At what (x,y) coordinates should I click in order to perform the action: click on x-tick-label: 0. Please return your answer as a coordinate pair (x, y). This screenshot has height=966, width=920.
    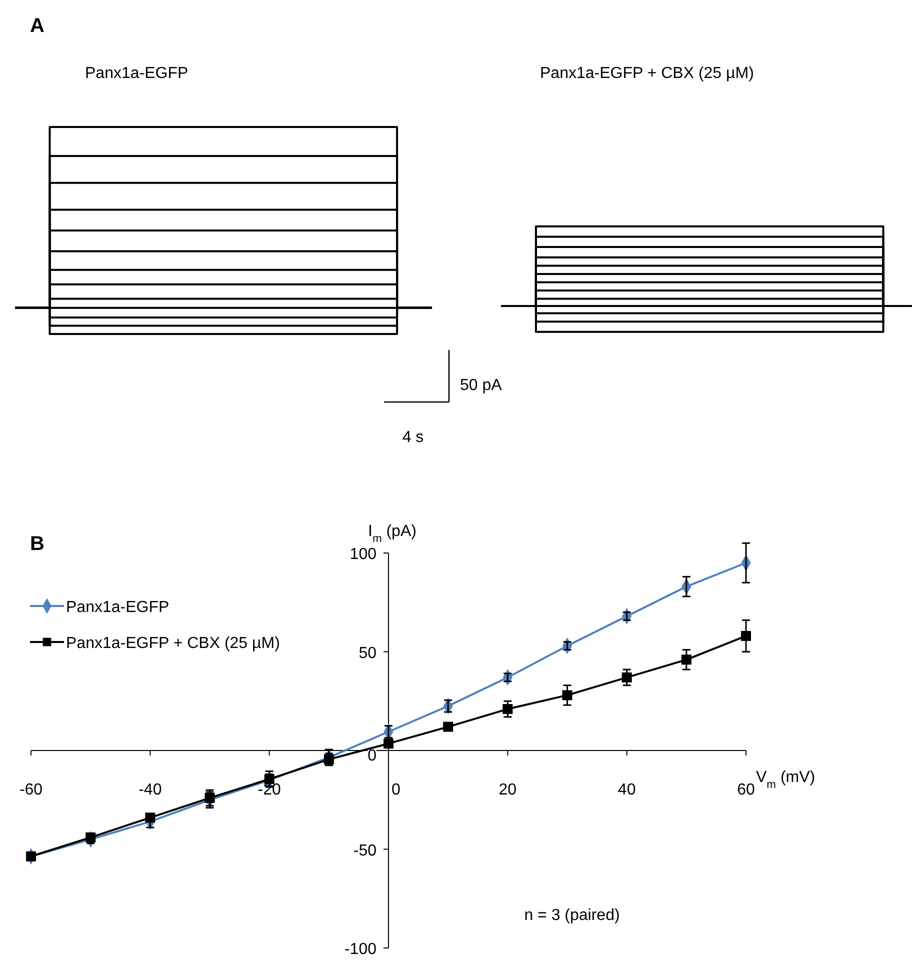
    Looking at the image, I should click on (396, 790).